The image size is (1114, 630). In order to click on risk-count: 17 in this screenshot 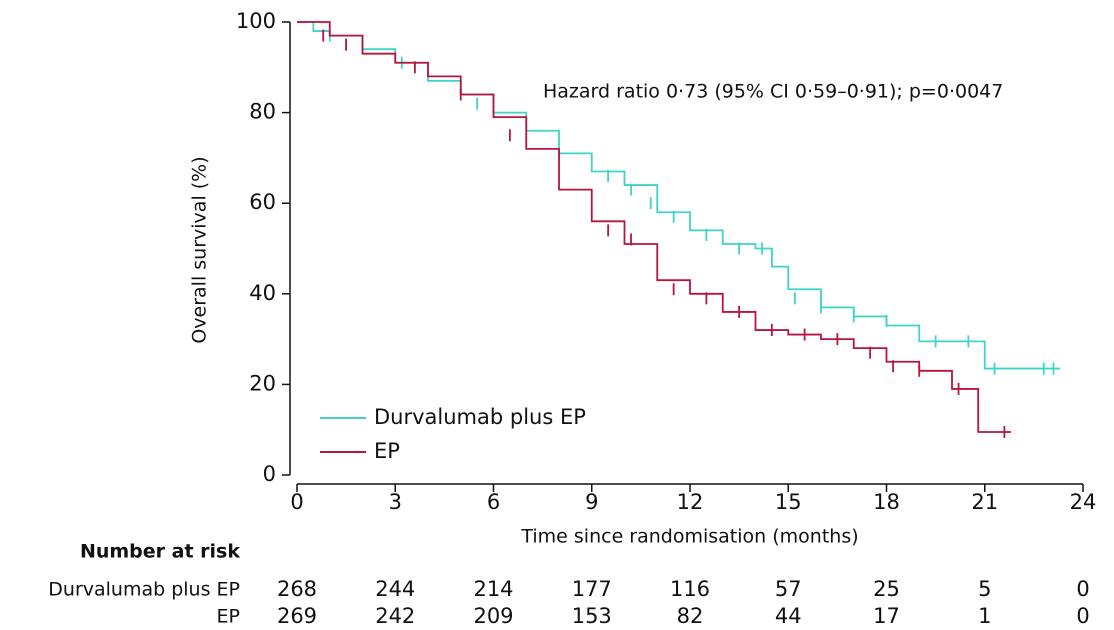, I will do `click(886, 616)`.